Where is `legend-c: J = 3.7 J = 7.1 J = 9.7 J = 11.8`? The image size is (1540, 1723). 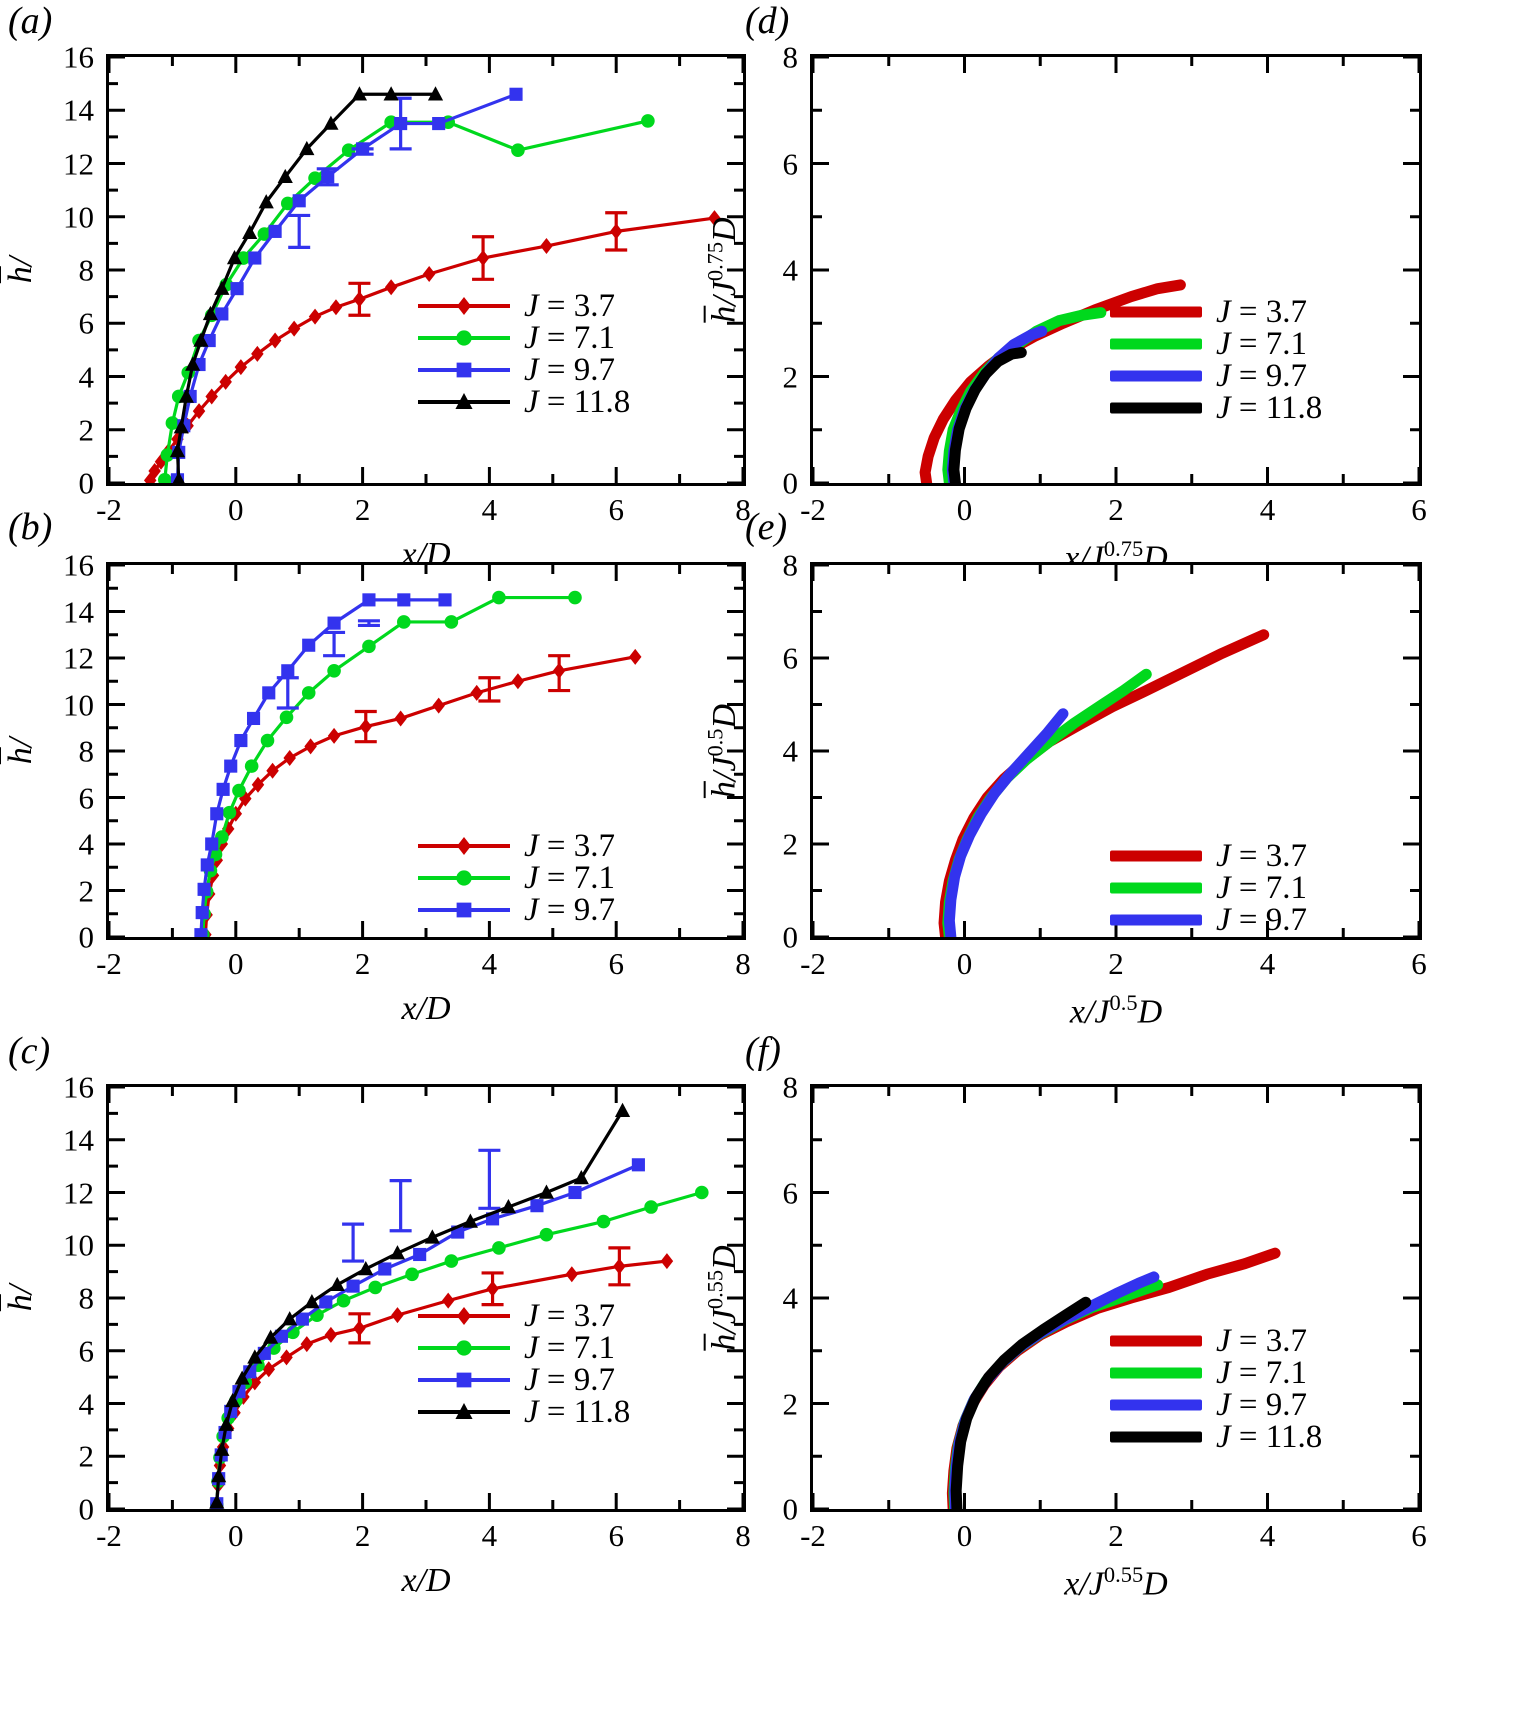 legend-c: J = 3.7 J = 7.1 J = 9.7 J = 11.8 is located at coordinates (580, 1363).